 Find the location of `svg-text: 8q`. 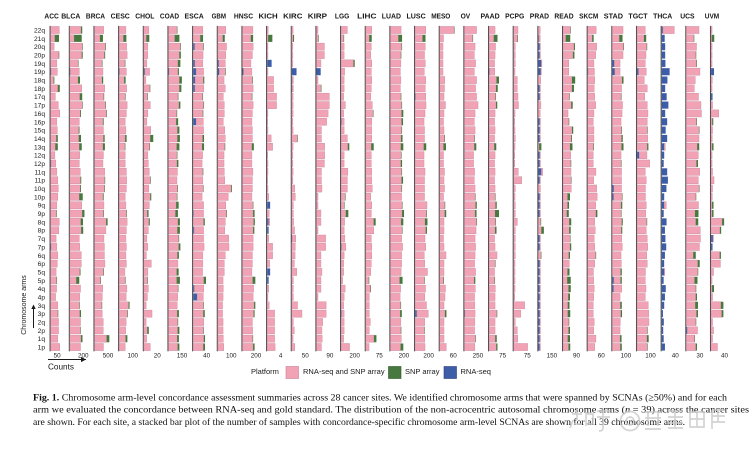

svg-text: 8q is located at coordinates (42, 222).